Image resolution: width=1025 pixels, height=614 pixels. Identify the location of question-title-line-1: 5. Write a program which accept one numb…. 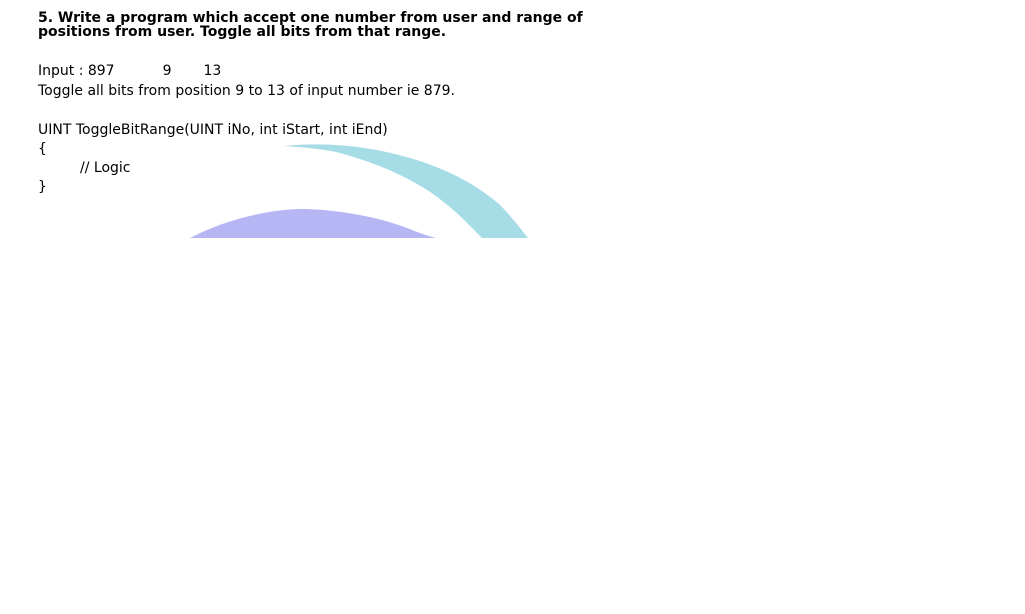
(310, 18).